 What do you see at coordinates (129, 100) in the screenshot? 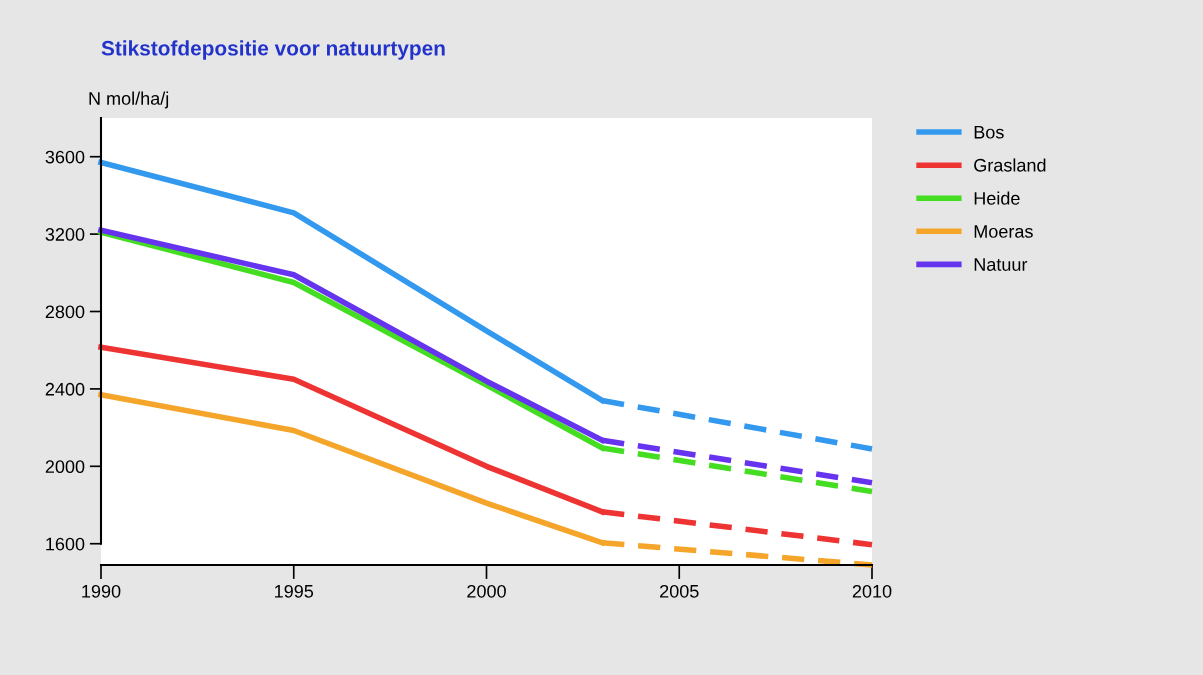
I see `y-axis-title: N mol/ha/j` at bounding box center [129, 100].